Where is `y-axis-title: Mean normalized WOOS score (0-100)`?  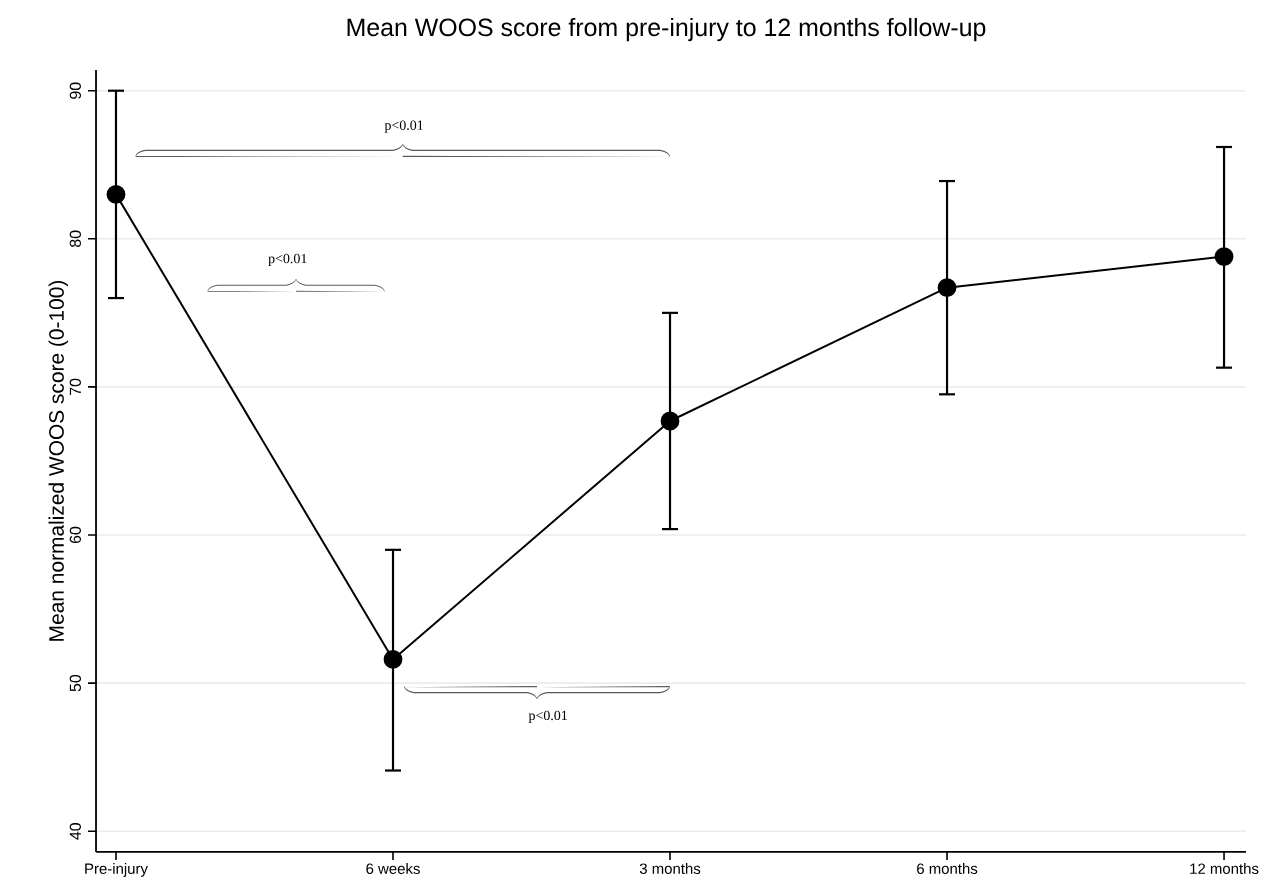 y-axis-title: Mean normalized WOOS score (0-100) is located at coordinates (58, 460).